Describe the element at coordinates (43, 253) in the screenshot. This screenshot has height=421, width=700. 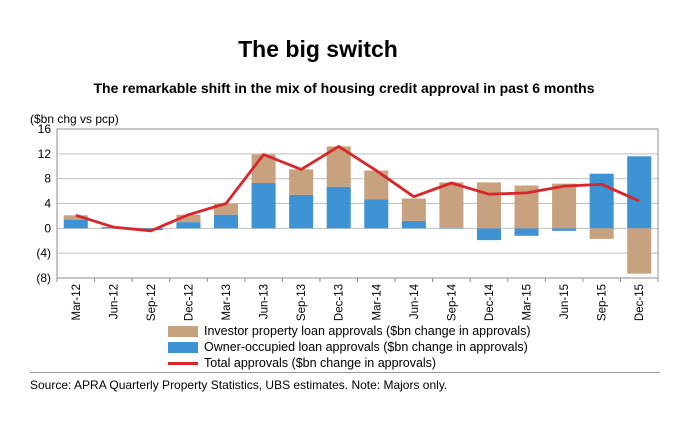
I see `y-tick-label: (4)` at that location.